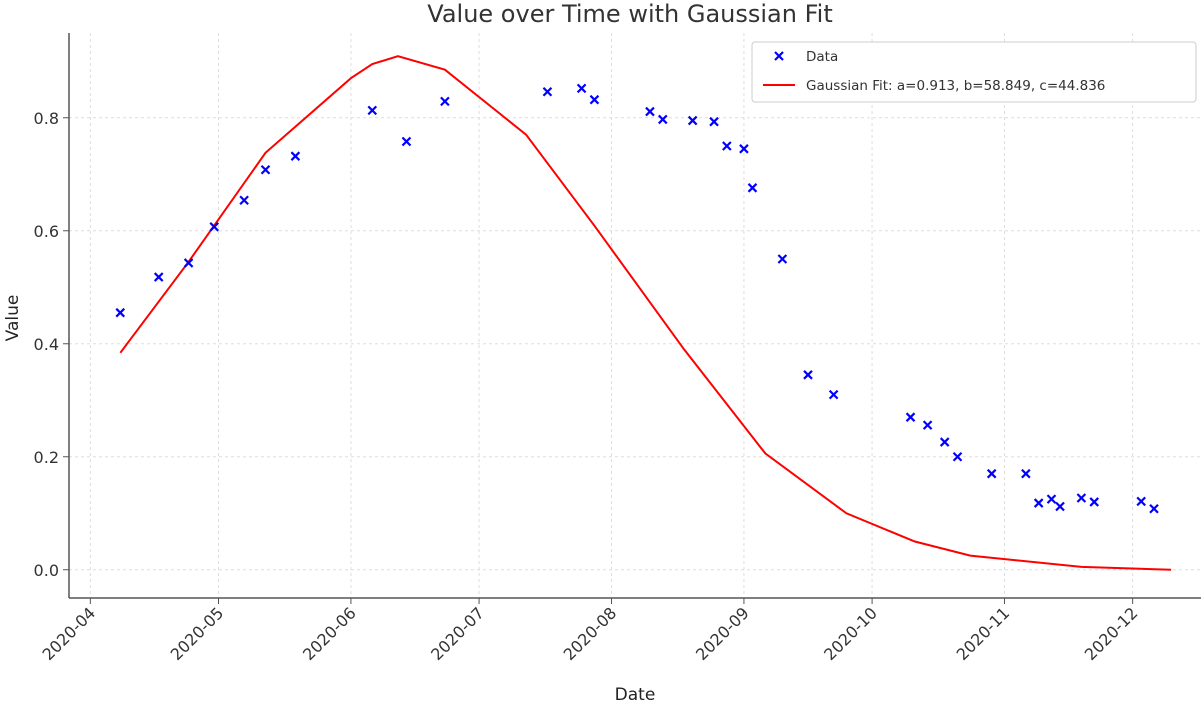  What do you see at coordinates (46, 457) in the screenshot?
I see `y-tick-label: 0.2` at bounding box center [46, 457].